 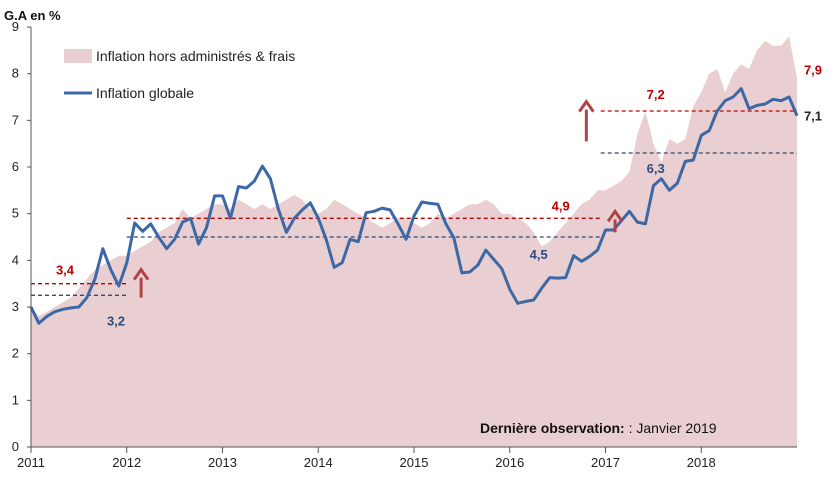 What do you see at coordinates (561, 205) in the screenshot?
I see `reference-label-2: 4,9` at bounding box center [561, 205].